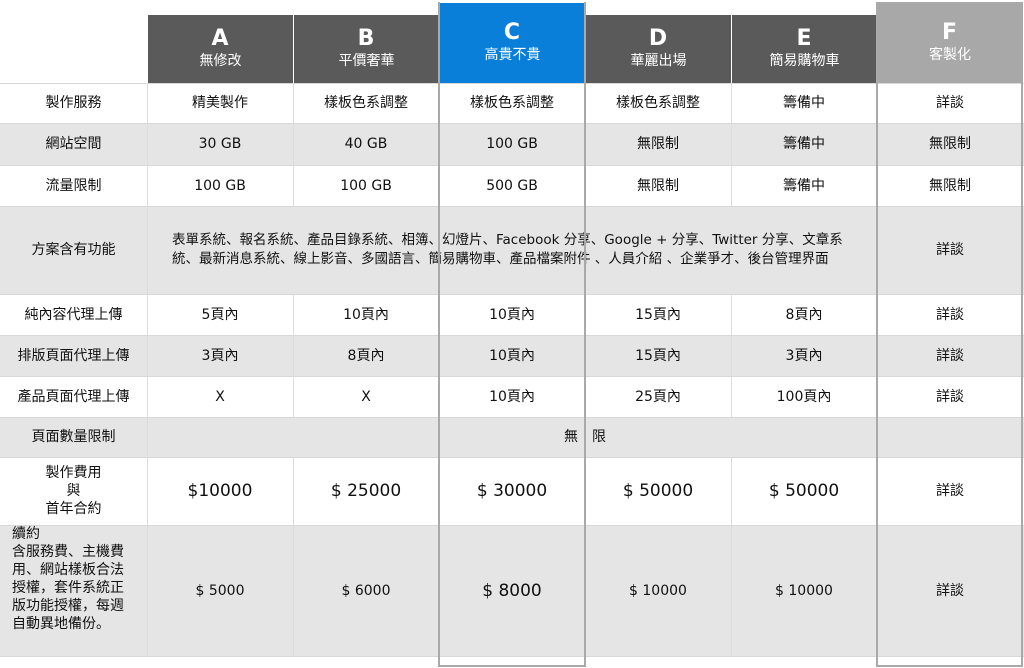 Image resolution: width=1024 pixels, height=668 pixels. I want to click on cell-b: 10頁內, so click(366, 314).